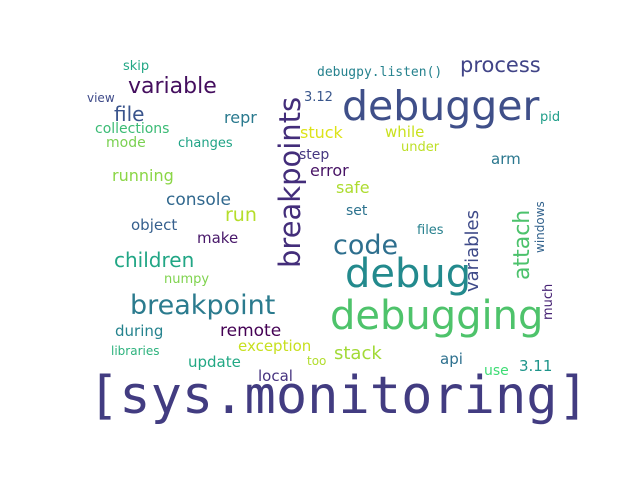 The width and height of the screenshot is (640, 480). Describe the element at coordinates (548, 301) in the screenshot. I see `word-much: much` at that location.